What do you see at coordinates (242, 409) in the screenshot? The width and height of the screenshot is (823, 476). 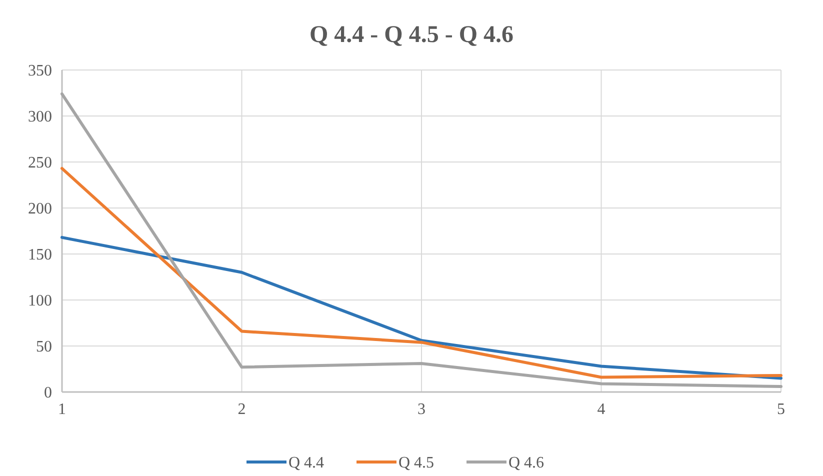 I see `x-tick-label: 2` at bounding box center [242, 409].